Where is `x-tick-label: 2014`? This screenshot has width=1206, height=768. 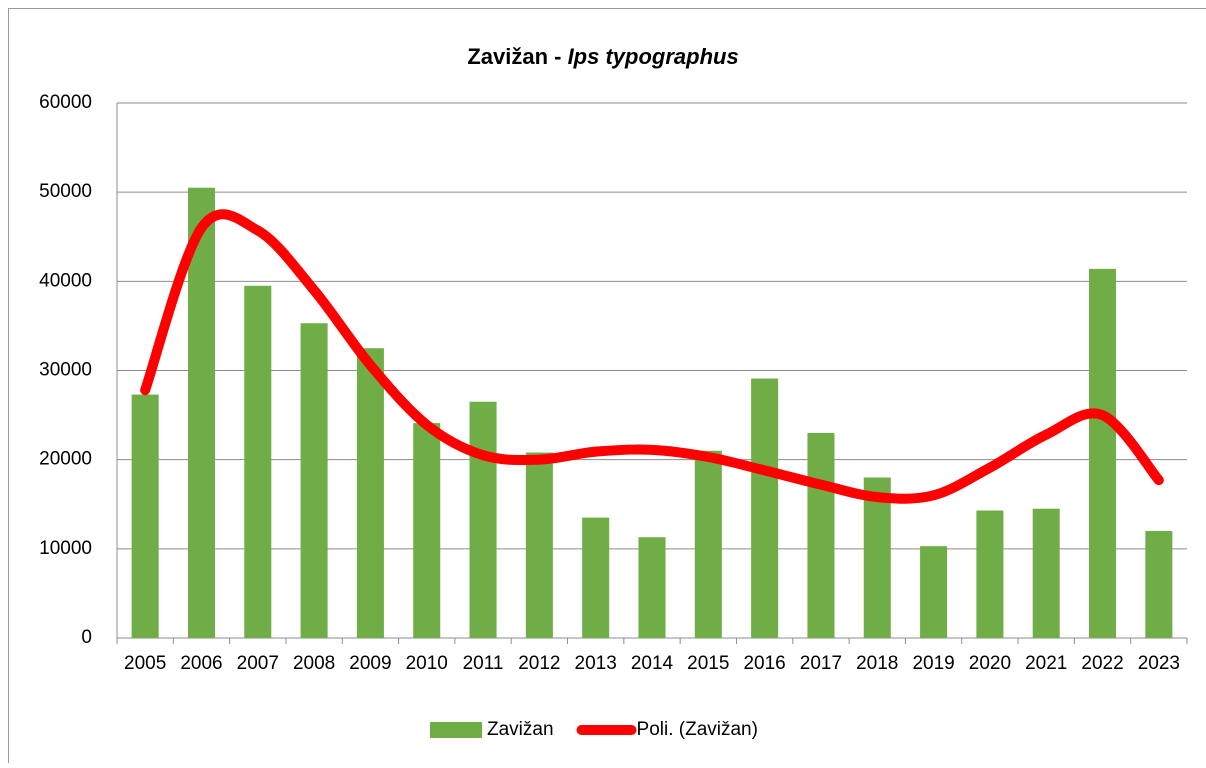 x-tick-label: 2014 is located at coordinates (652, 663).